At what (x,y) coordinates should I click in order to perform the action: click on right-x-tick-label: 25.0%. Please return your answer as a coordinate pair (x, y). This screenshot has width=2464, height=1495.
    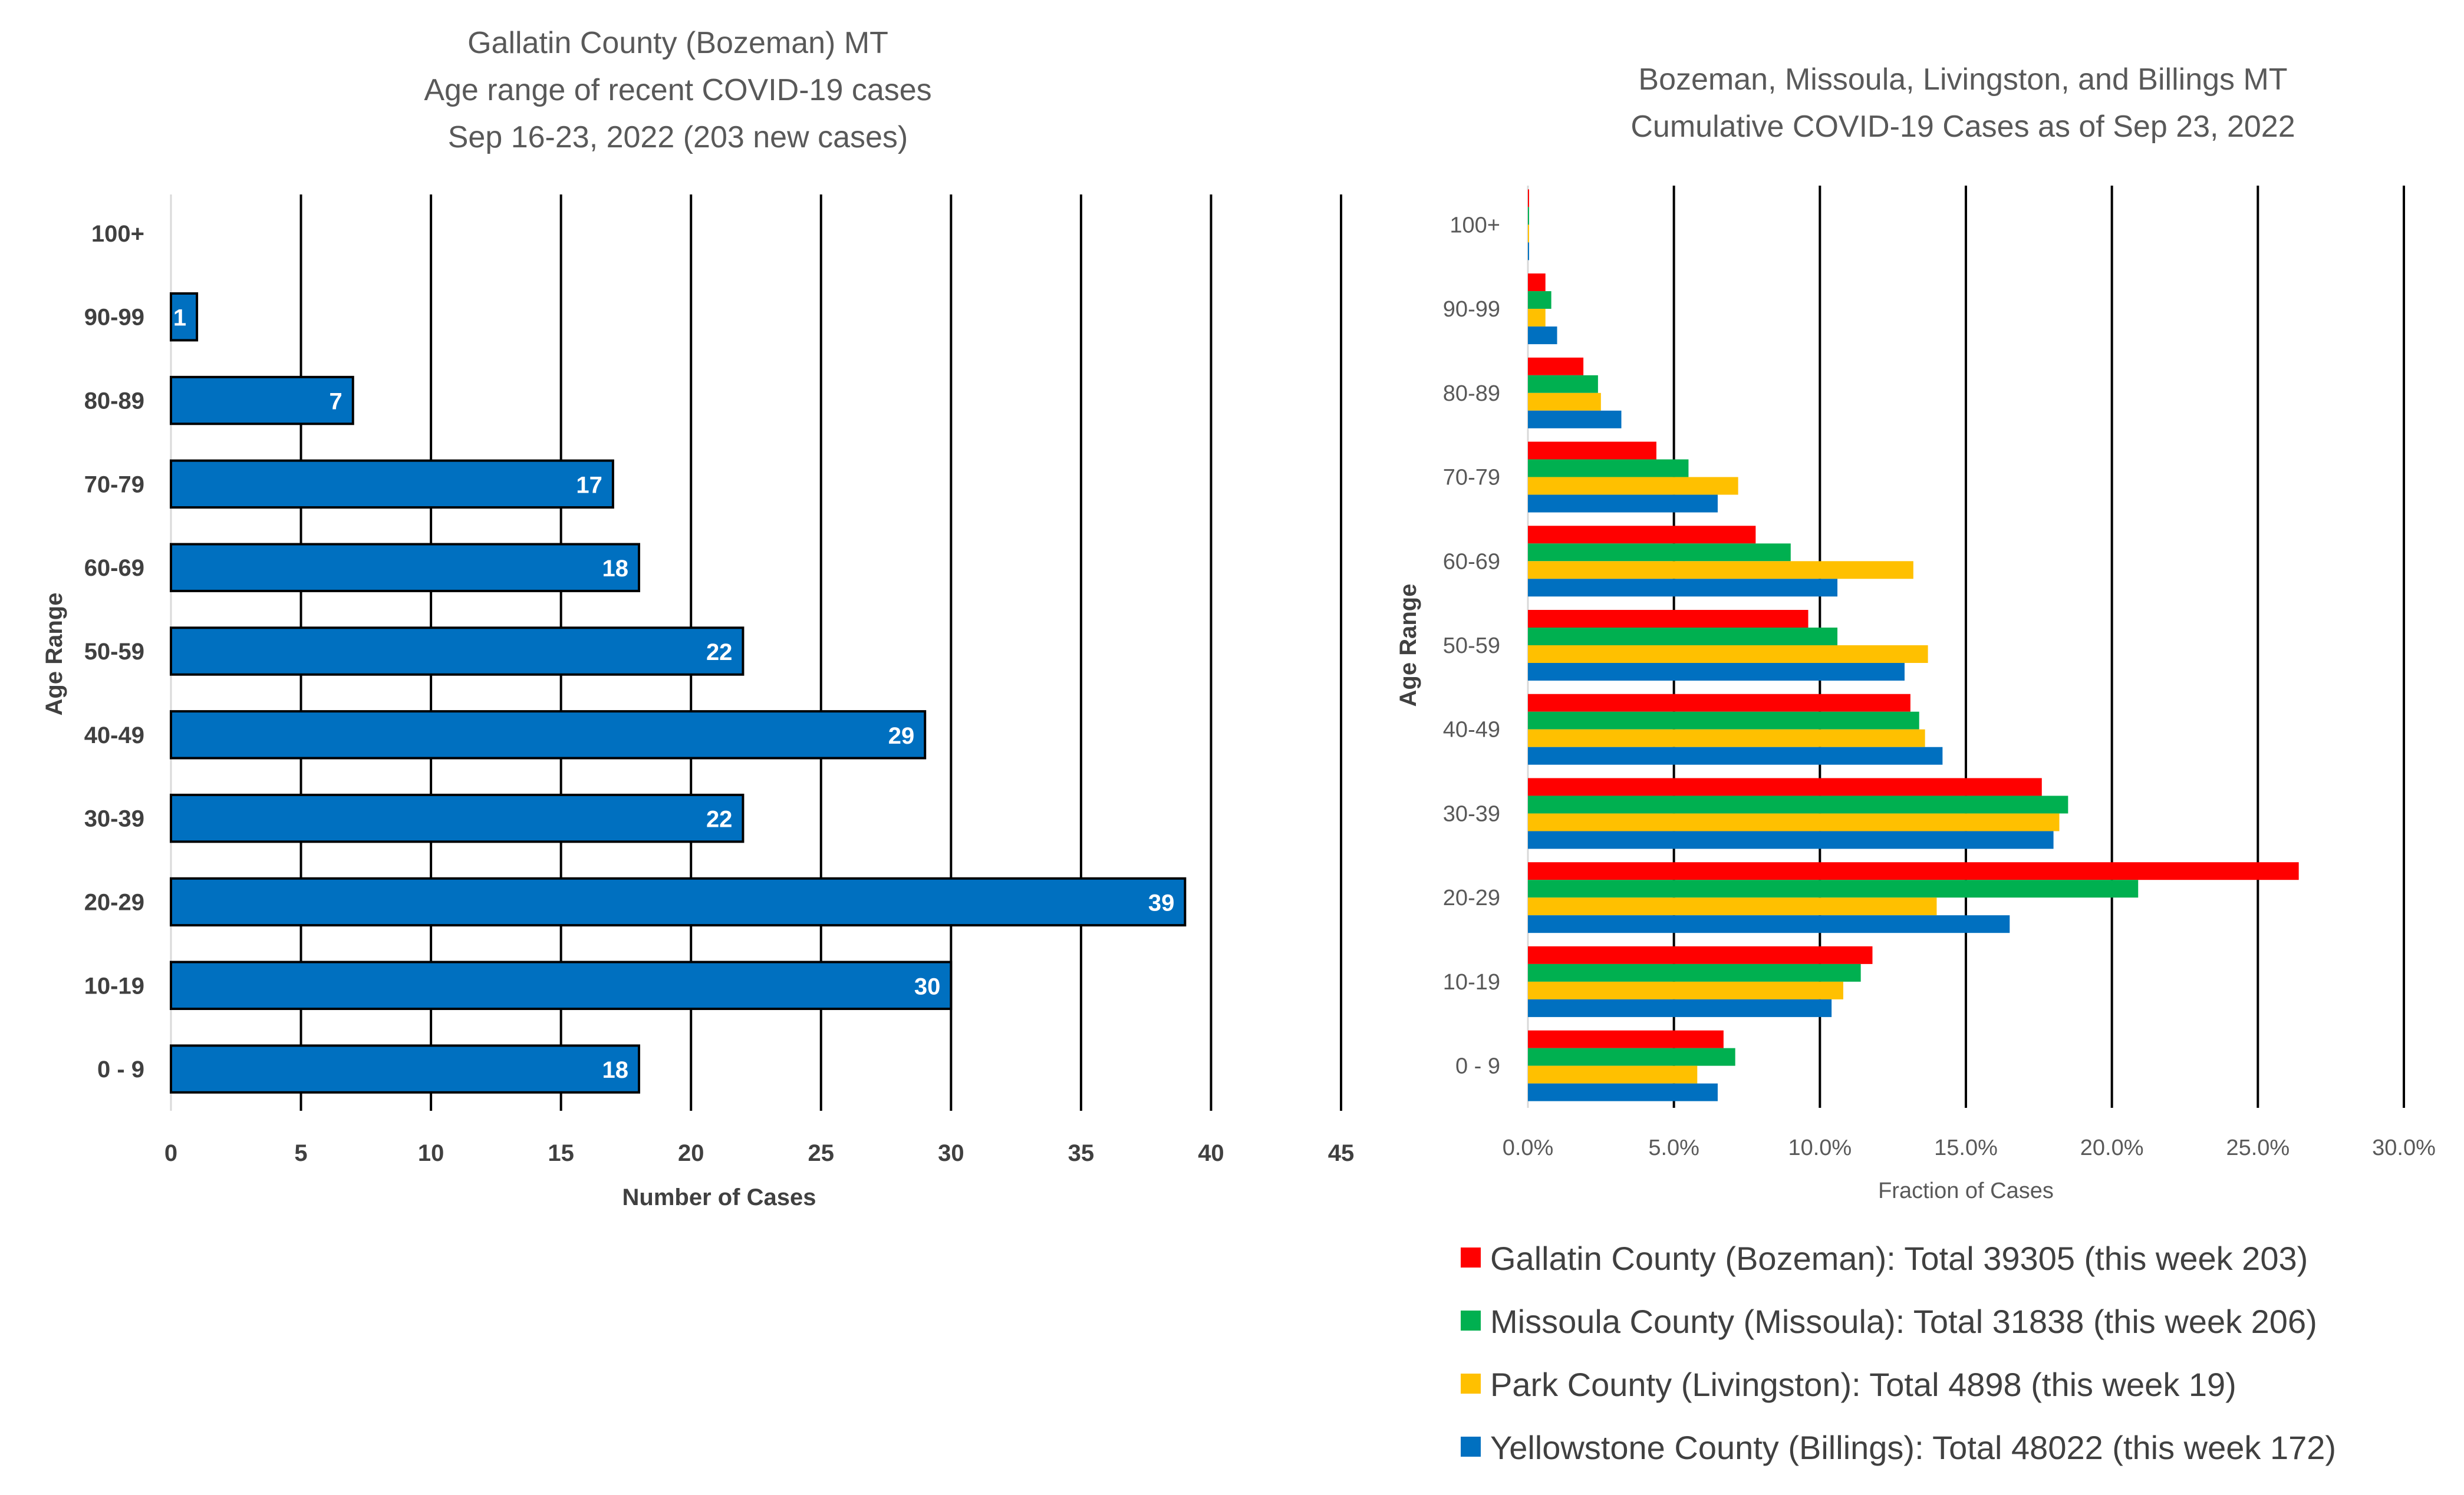
    Looking at the image, I should click on (2258, 1148).